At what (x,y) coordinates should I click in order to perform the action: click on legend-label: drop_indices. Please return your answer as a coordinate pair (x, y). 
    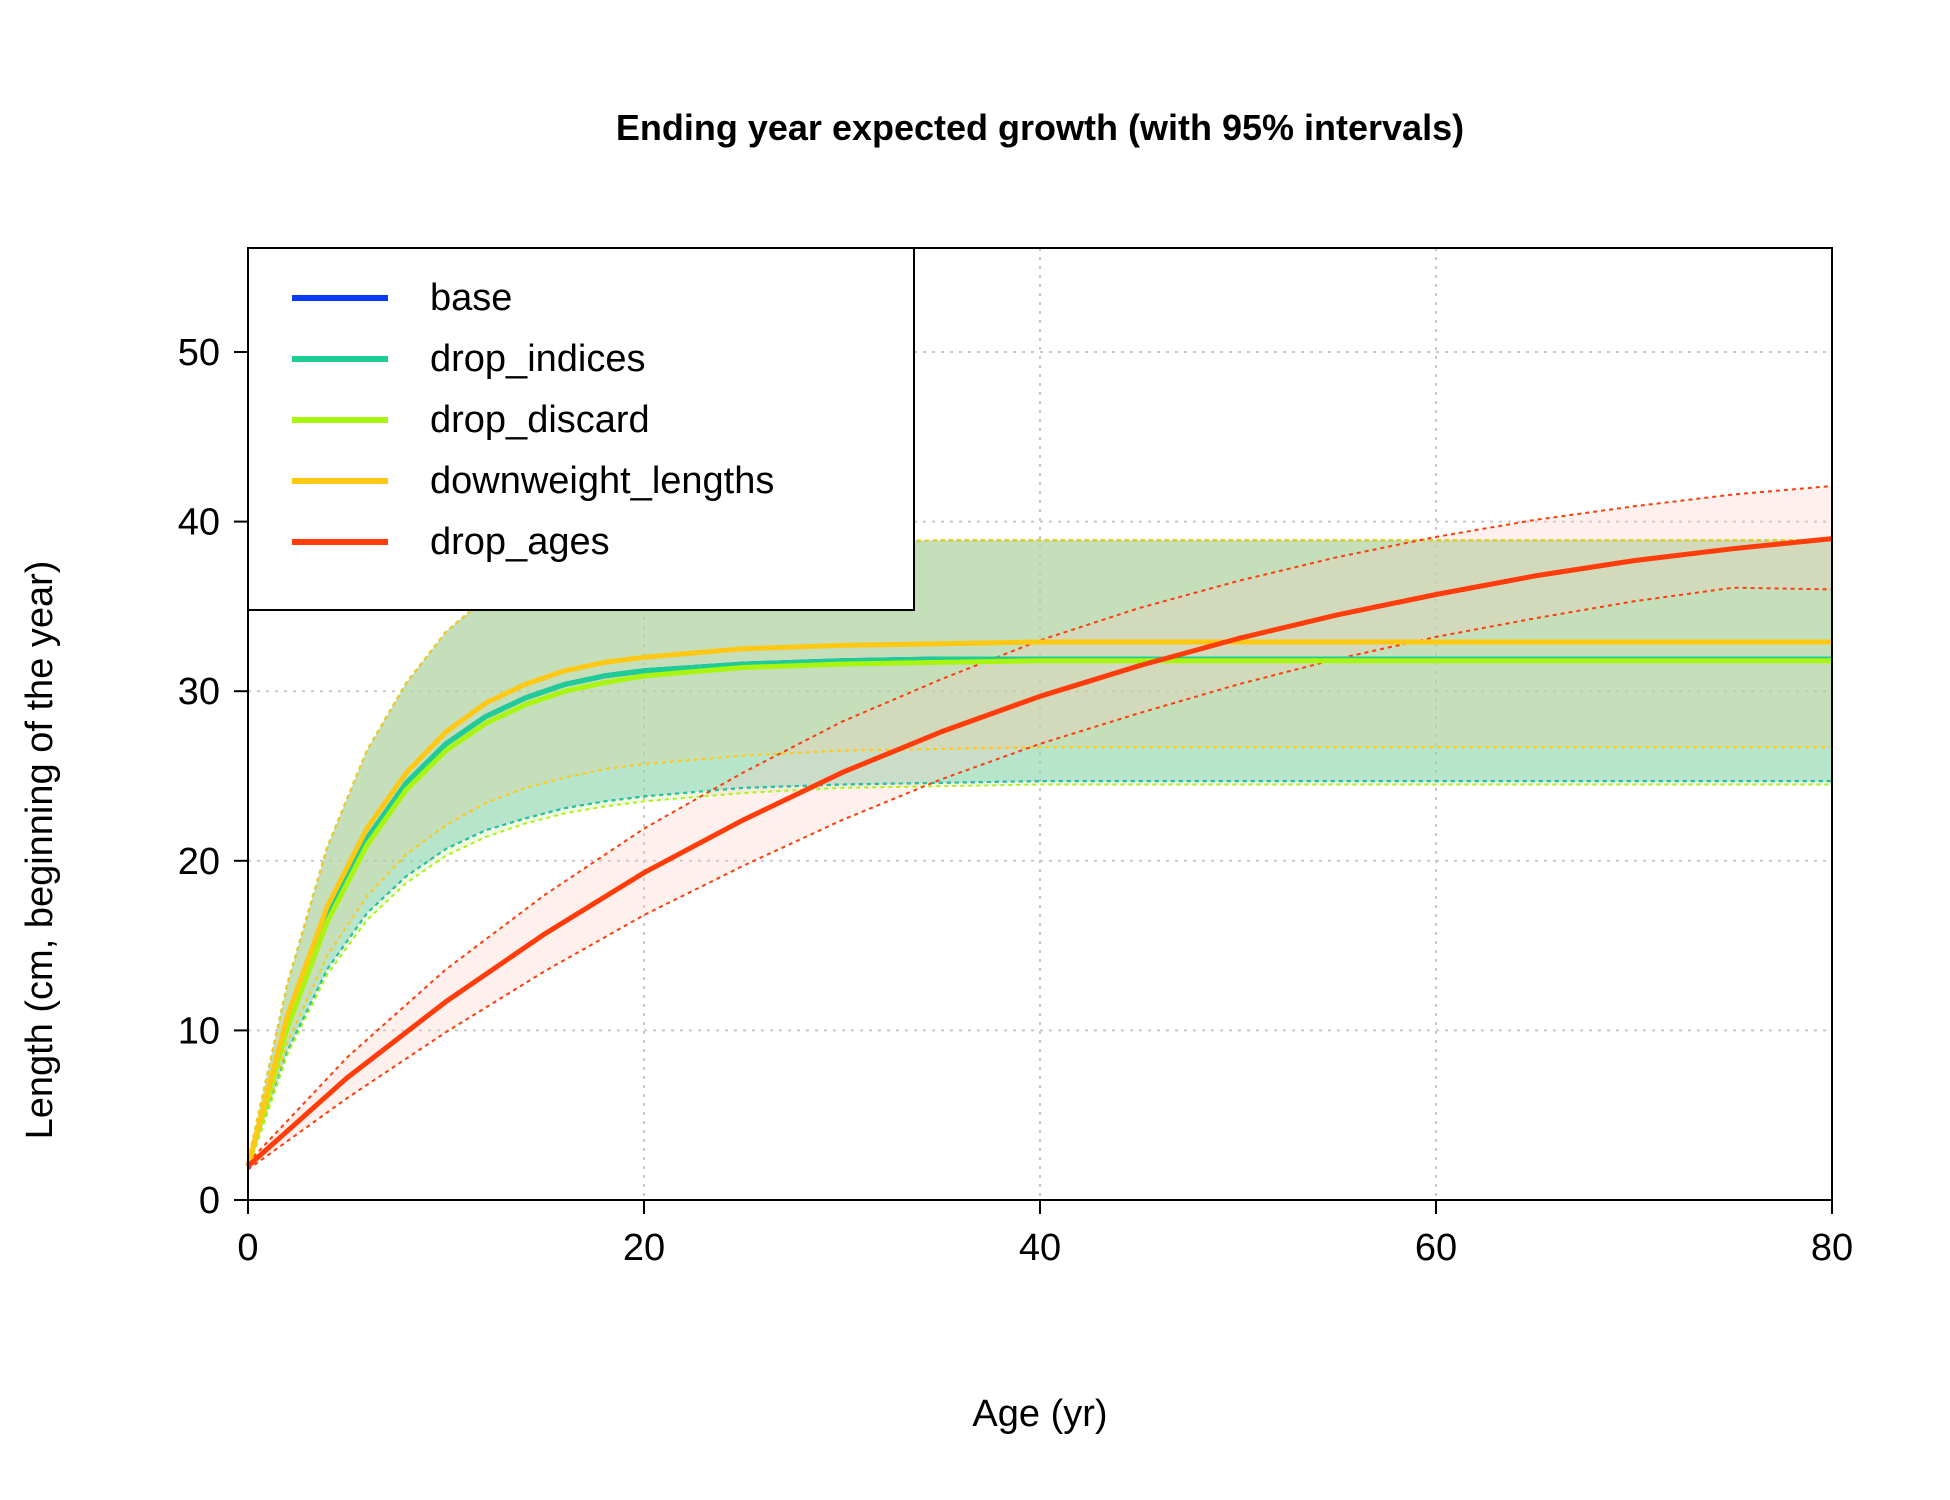
    Looking at the image, I should click on (537, 359).